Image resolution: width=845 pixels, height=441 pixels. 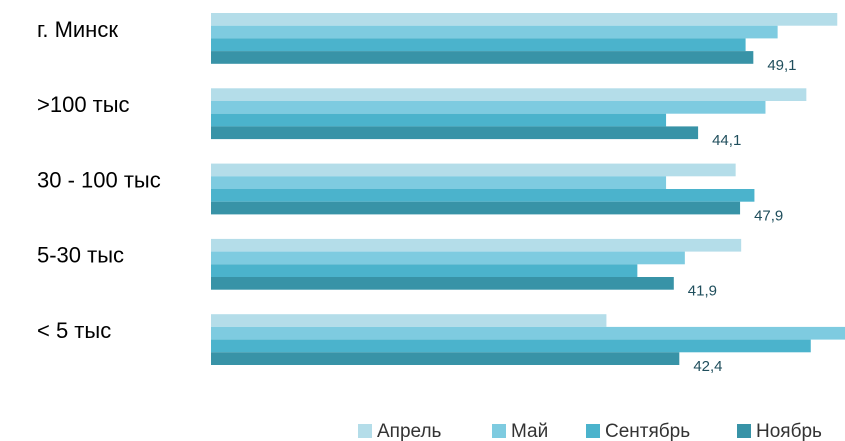 I want to click on category-label: >100 тыс, so click(x=83, y=104).